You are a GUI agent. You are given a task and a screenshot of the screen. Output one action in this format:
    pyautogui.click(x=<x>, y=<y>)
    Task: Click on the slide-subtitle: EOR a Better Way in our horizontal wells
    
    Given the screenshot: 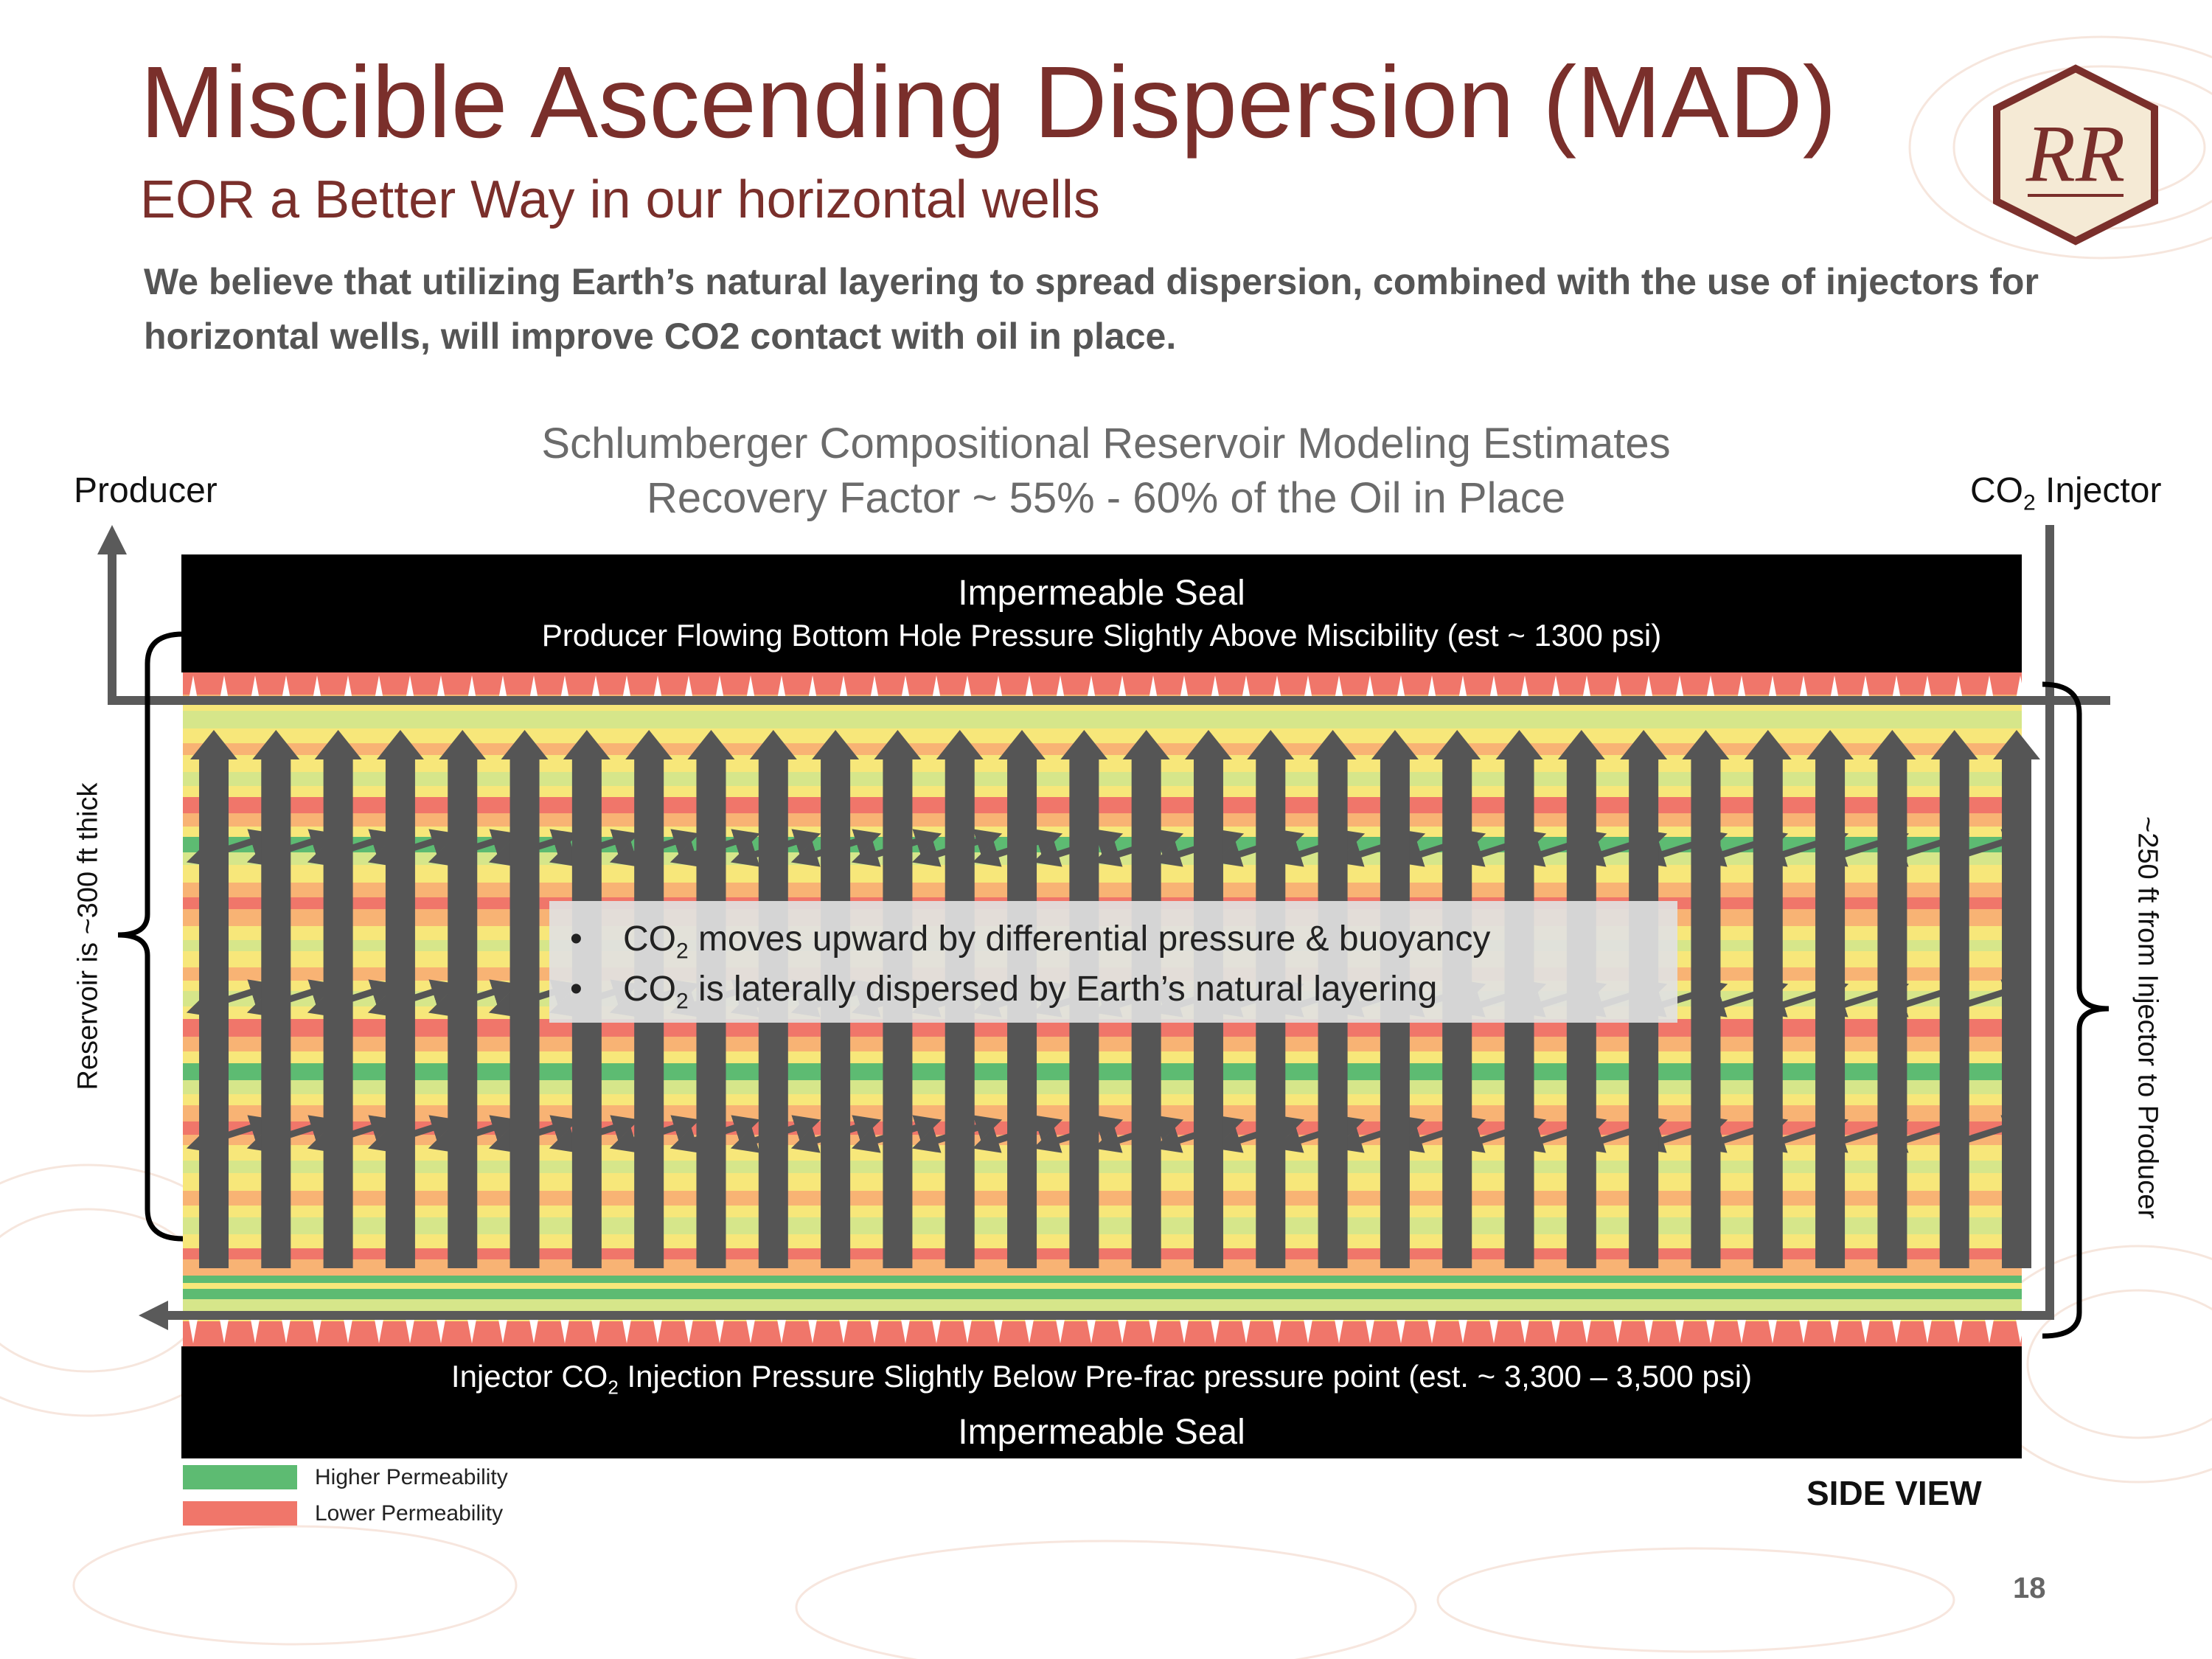 What is the action you would take?
    pyautogui.click(x=620, y=199)
    